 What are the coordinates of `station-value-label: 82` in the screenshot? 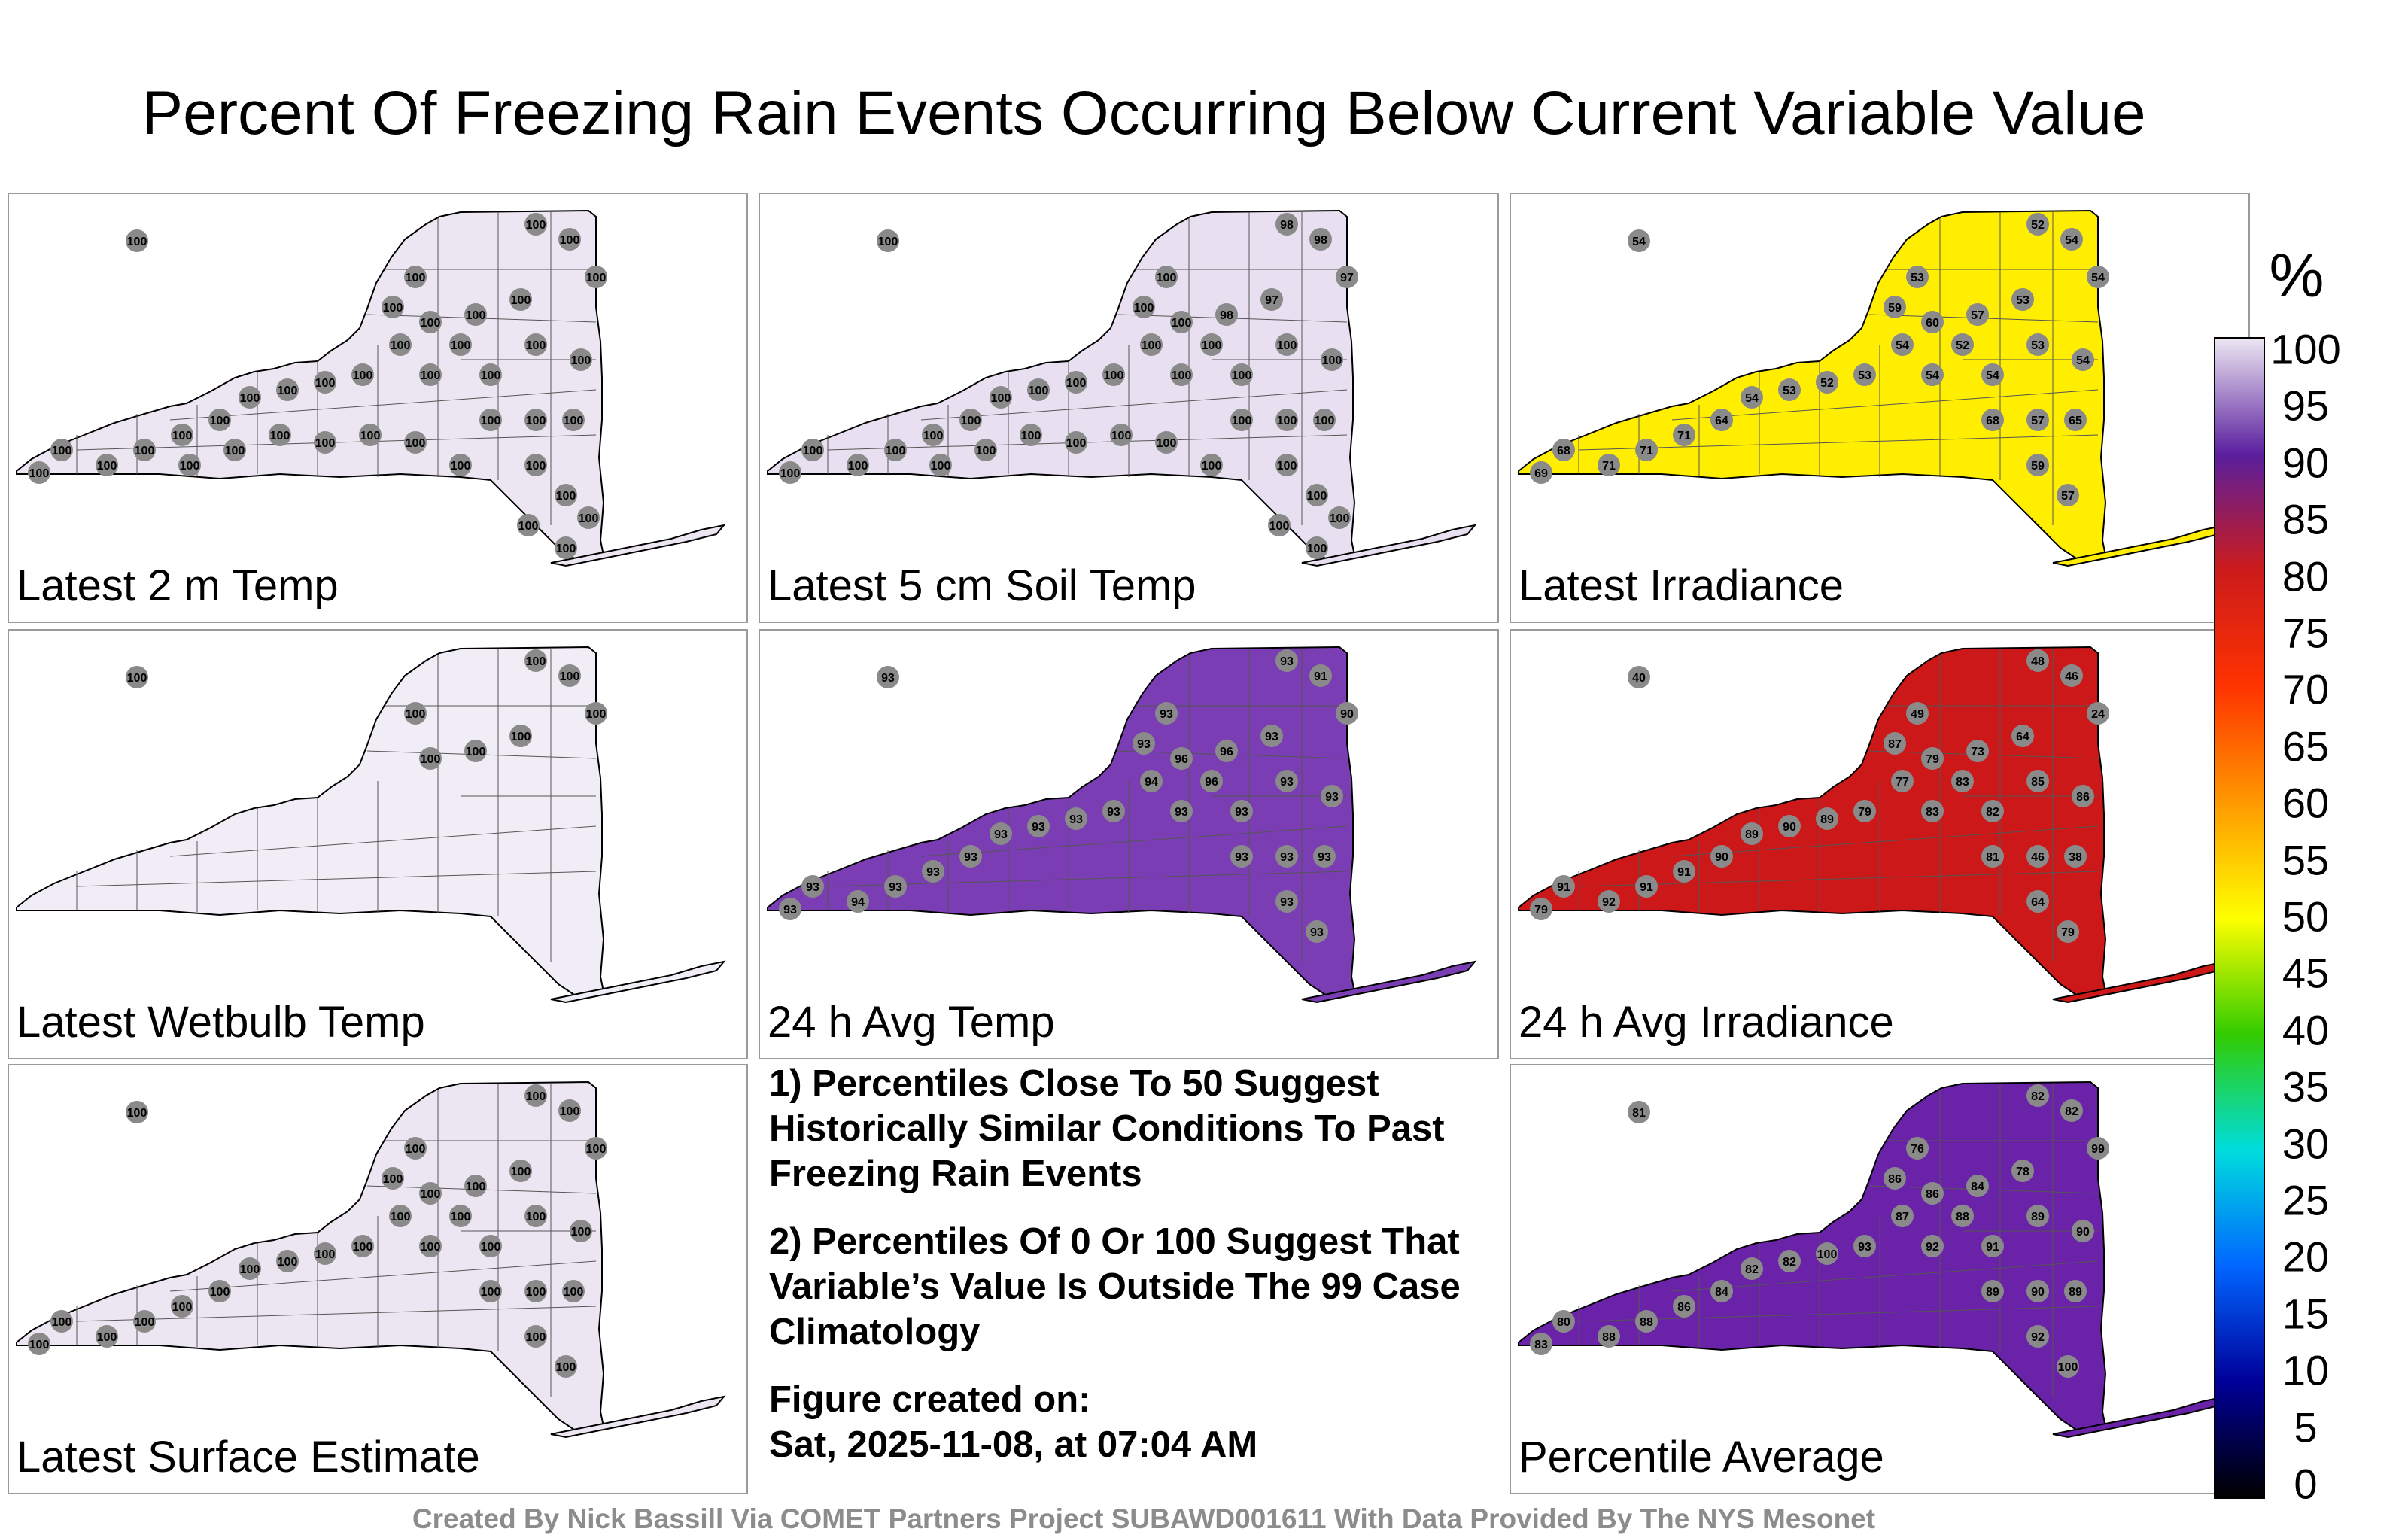 It's located at (2038, 1096).